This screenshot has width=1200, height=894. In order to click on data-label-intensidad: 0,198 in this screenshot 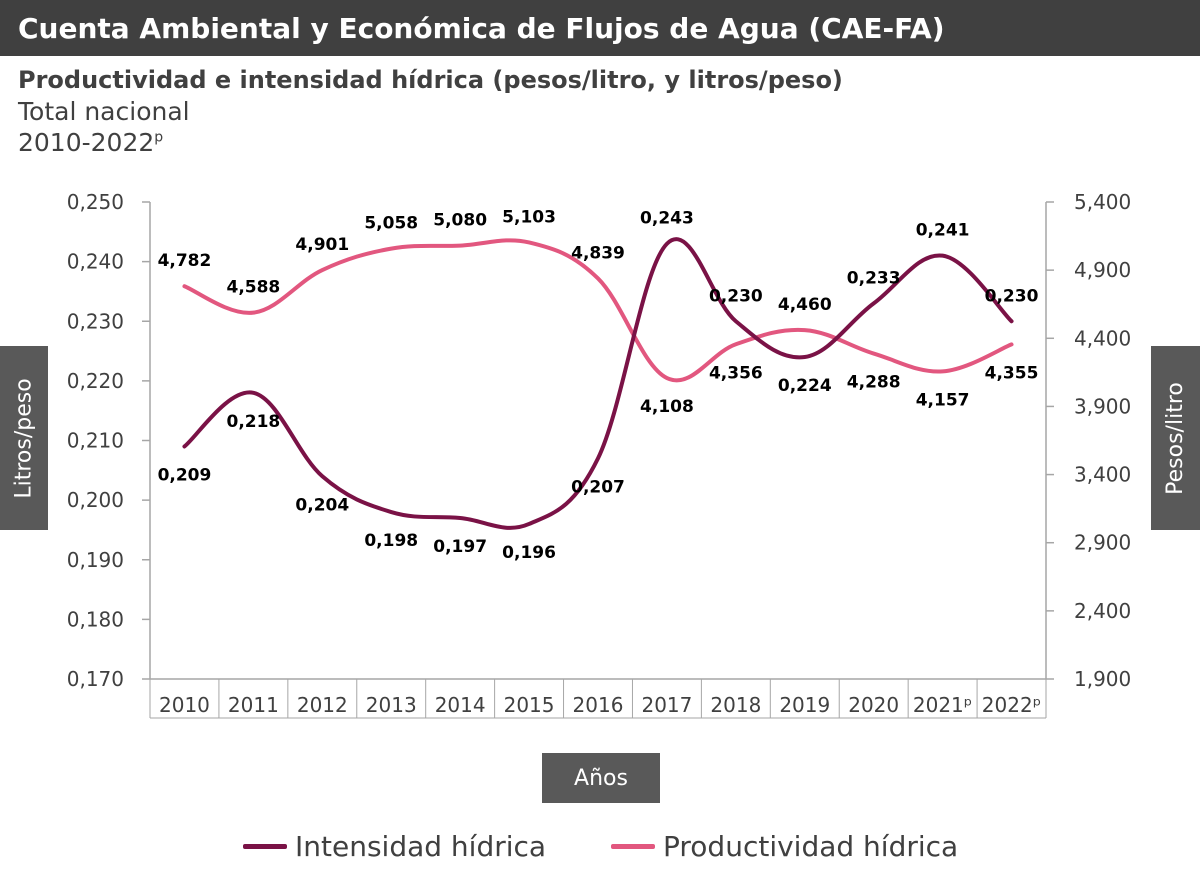, I will do `click(391, 541)`.